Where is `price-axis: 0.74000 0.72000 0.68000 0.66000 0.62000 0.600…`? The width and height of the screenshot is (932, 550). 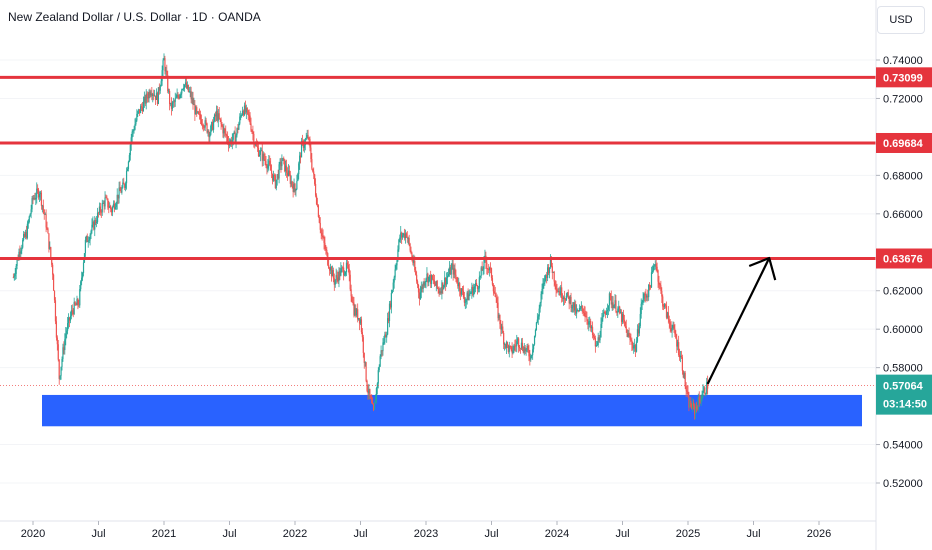 price-axis: 0.74000 0.72000 0.68000 0.66000 0.62000 0.600… is located at coordinates (899, 272).